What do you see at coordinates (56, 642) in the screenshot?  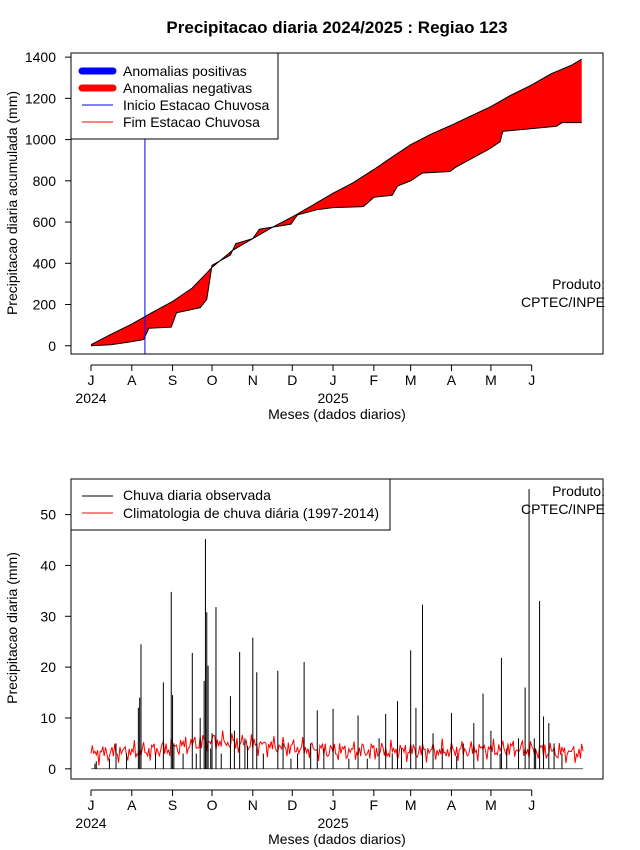 I see `p2-y-axis: 0 10 20 30 40 50` at bounding box center [56, 642].